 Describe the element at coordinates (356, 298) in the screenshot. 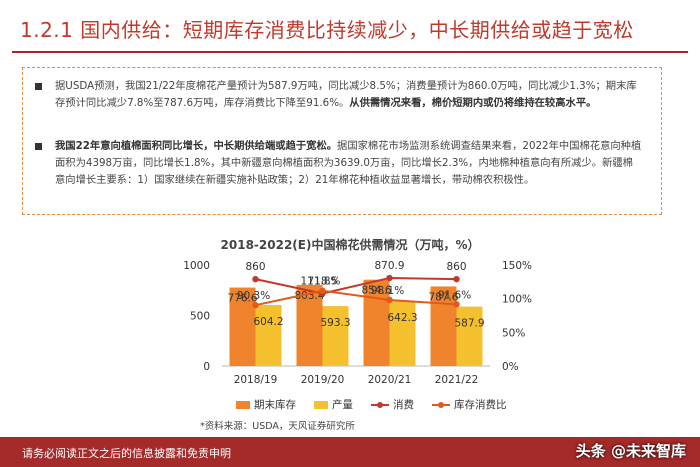

I see `ratio-line` at that location.